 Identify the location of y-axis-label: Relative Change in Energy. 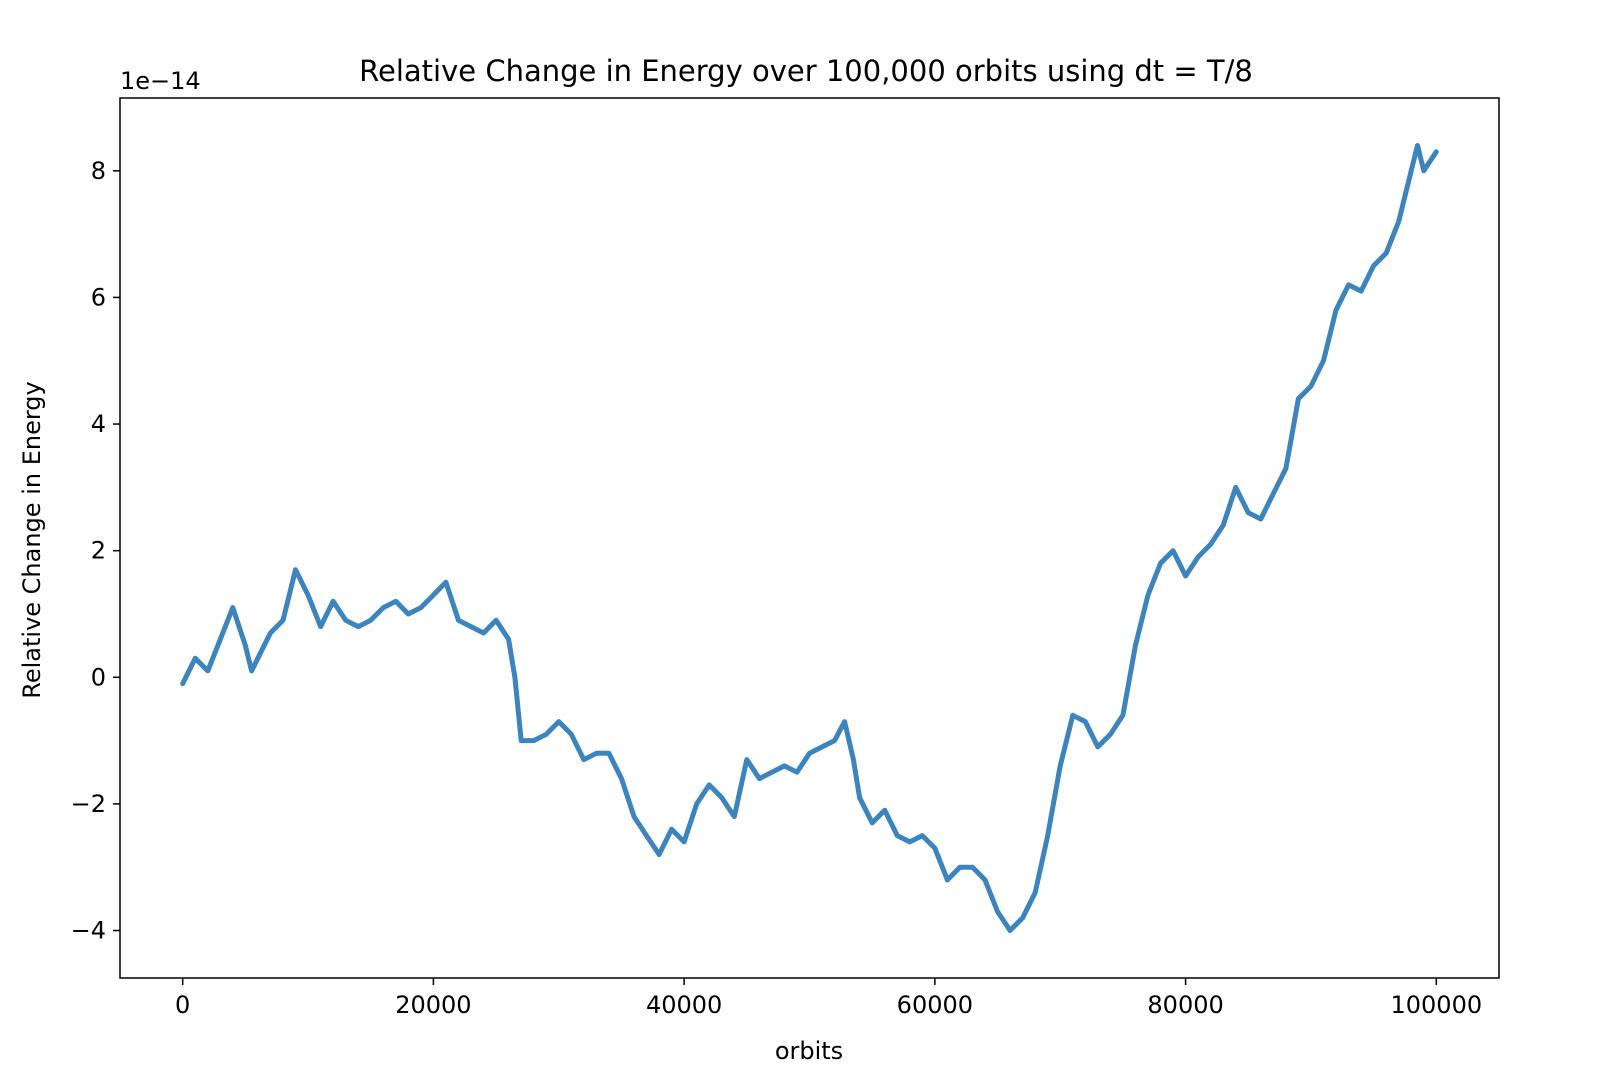
(32, 539).